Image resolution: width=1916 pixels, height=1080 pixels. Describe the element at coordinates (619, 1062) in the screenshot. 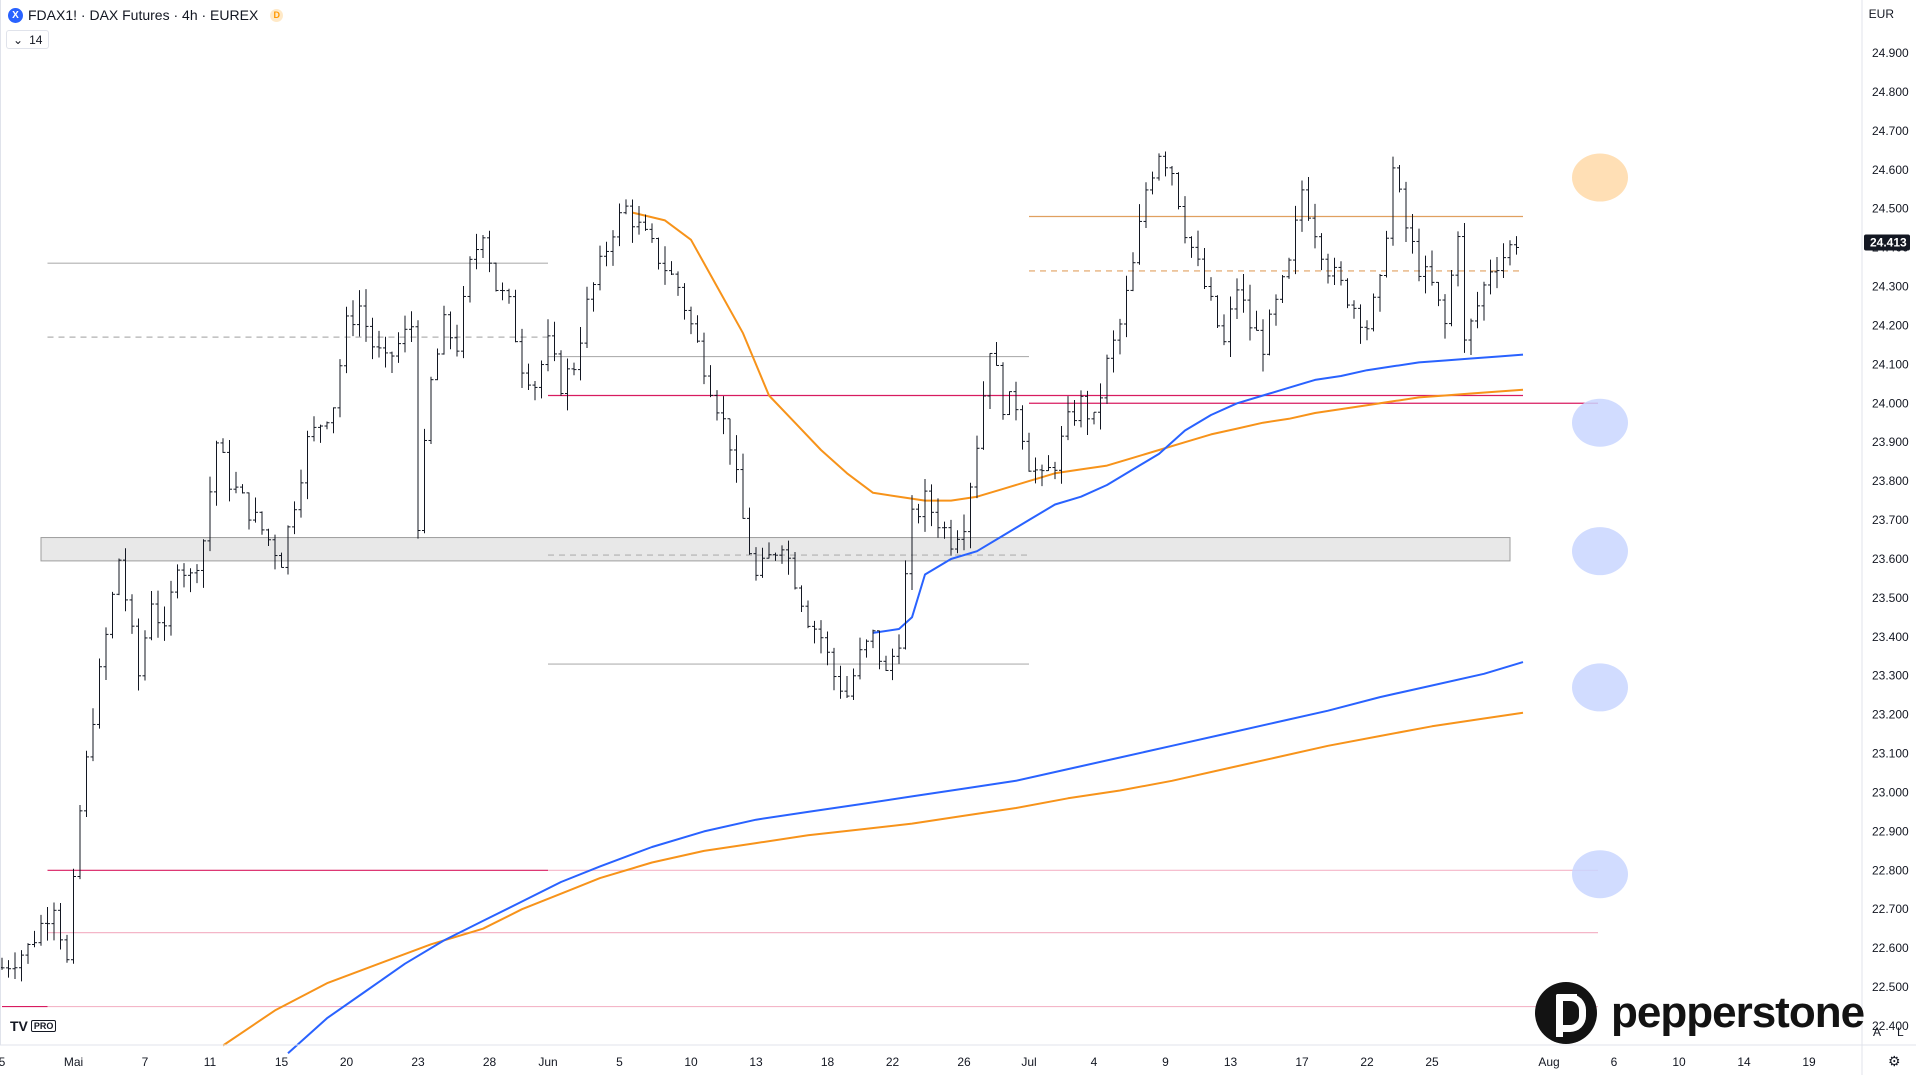

I see `x-axis-tick-label: 5` at that location.